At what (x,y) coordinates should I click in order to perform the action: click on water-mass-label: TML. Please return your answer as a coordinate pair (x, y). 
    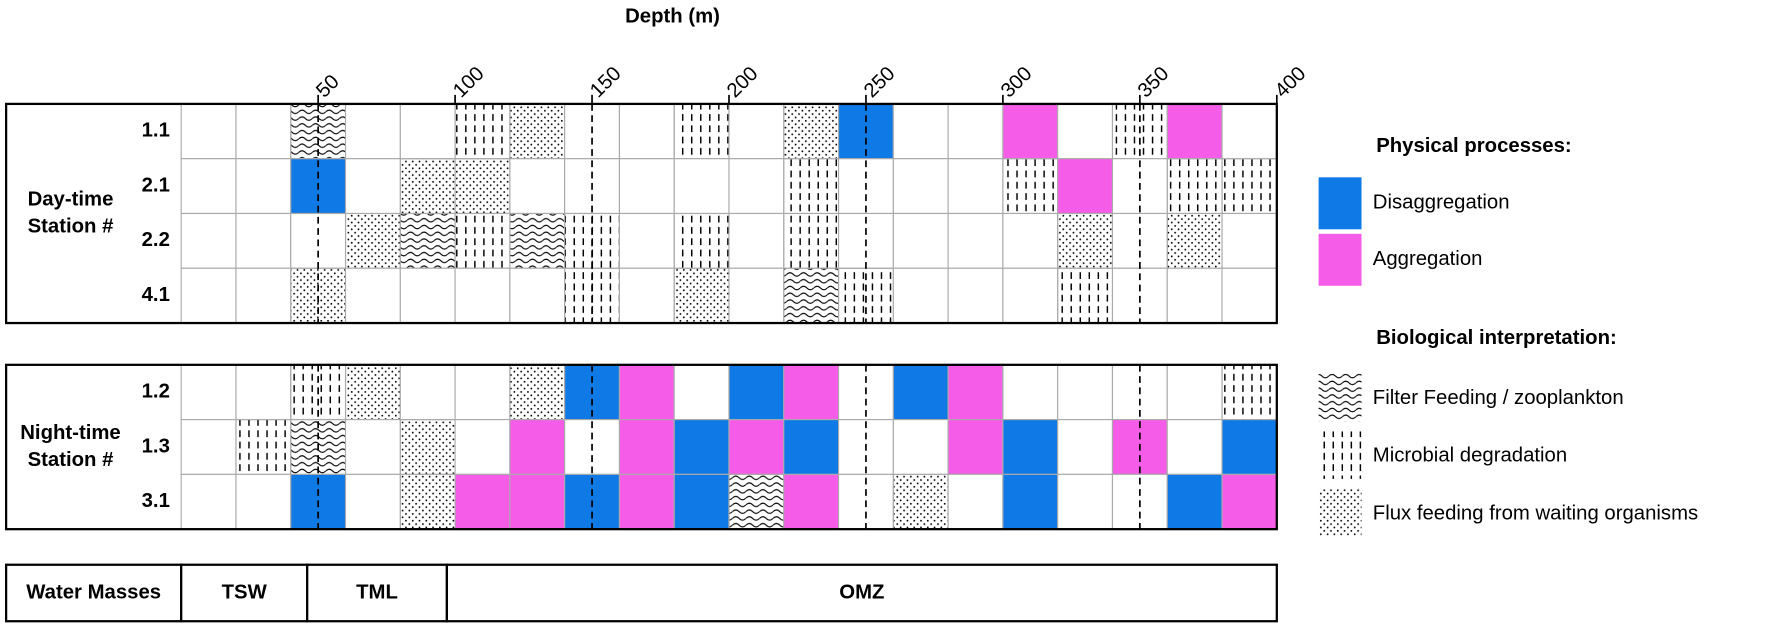
    Looking at the image, I should click on (377, 592).